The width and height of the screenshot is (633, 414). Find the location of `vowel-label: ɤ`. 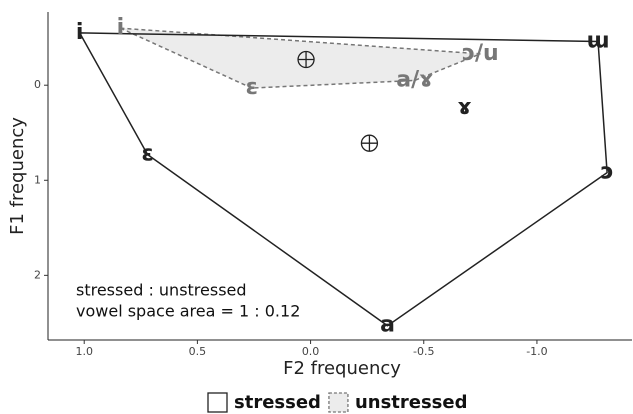

vowel-label: ɤ is located at coordinates (465, 107).